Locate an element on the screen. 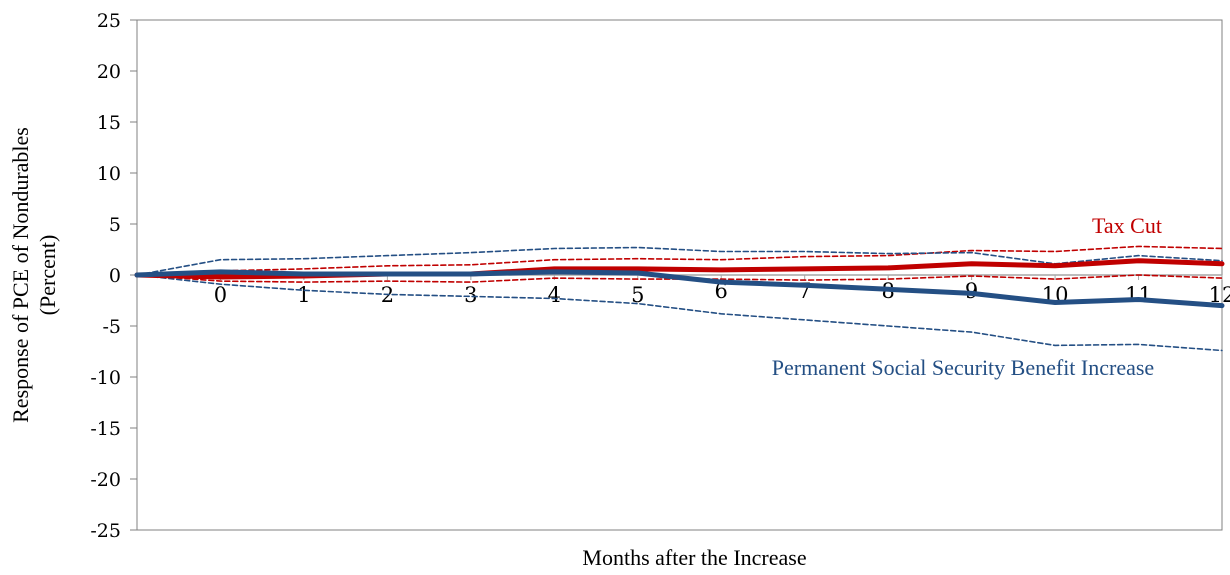  y-tick-label: -10 is located at coordinates (105, 378).